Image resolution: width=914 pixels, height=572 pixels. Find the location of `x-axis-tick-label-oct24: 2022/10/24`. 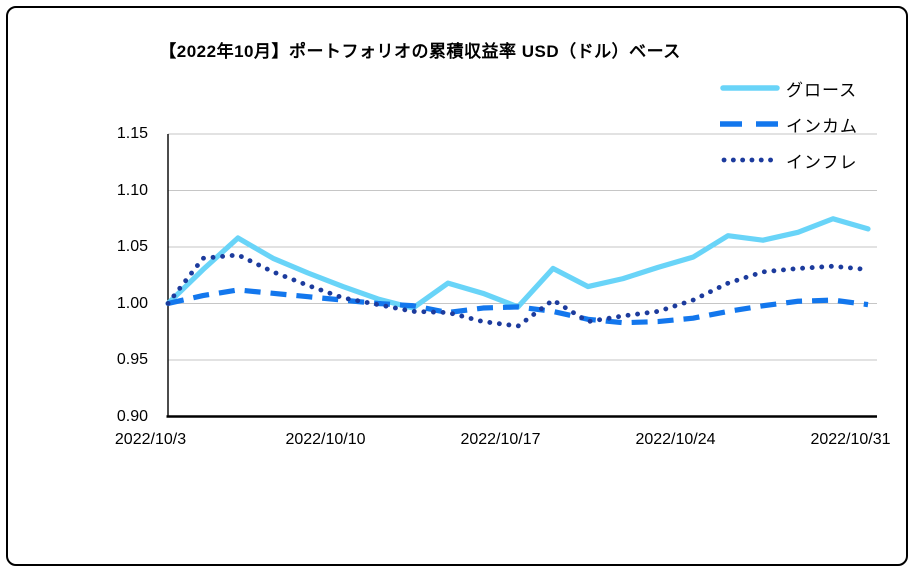

x-axis-tick-label-oct24: 2022/10/24 is located at coordinates (675, 439).